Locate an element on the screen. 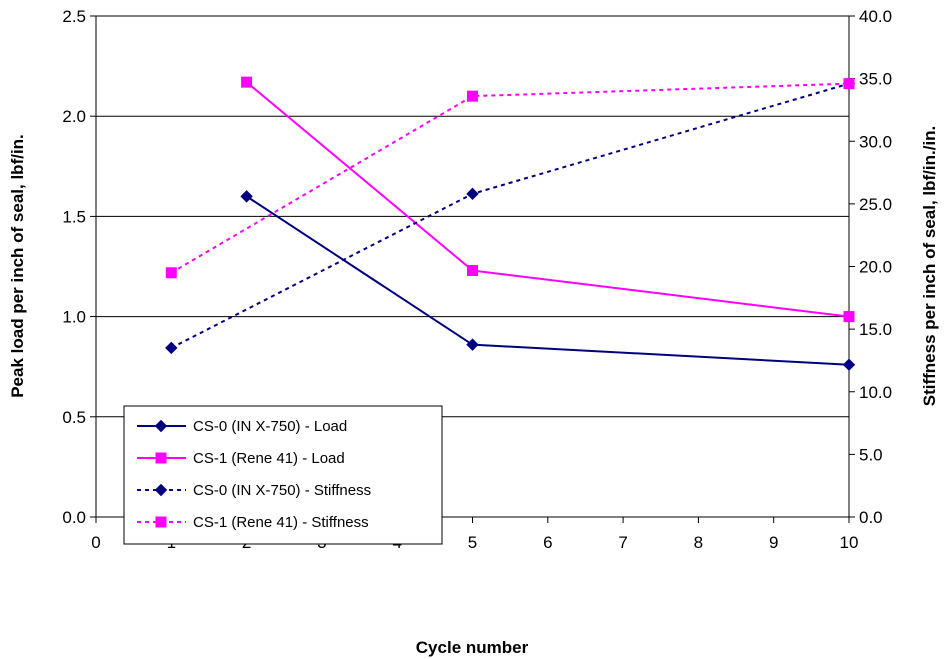 This screenshot has height=659, width=947. x-tick-label: 6 is located at coordinates (547, 542).